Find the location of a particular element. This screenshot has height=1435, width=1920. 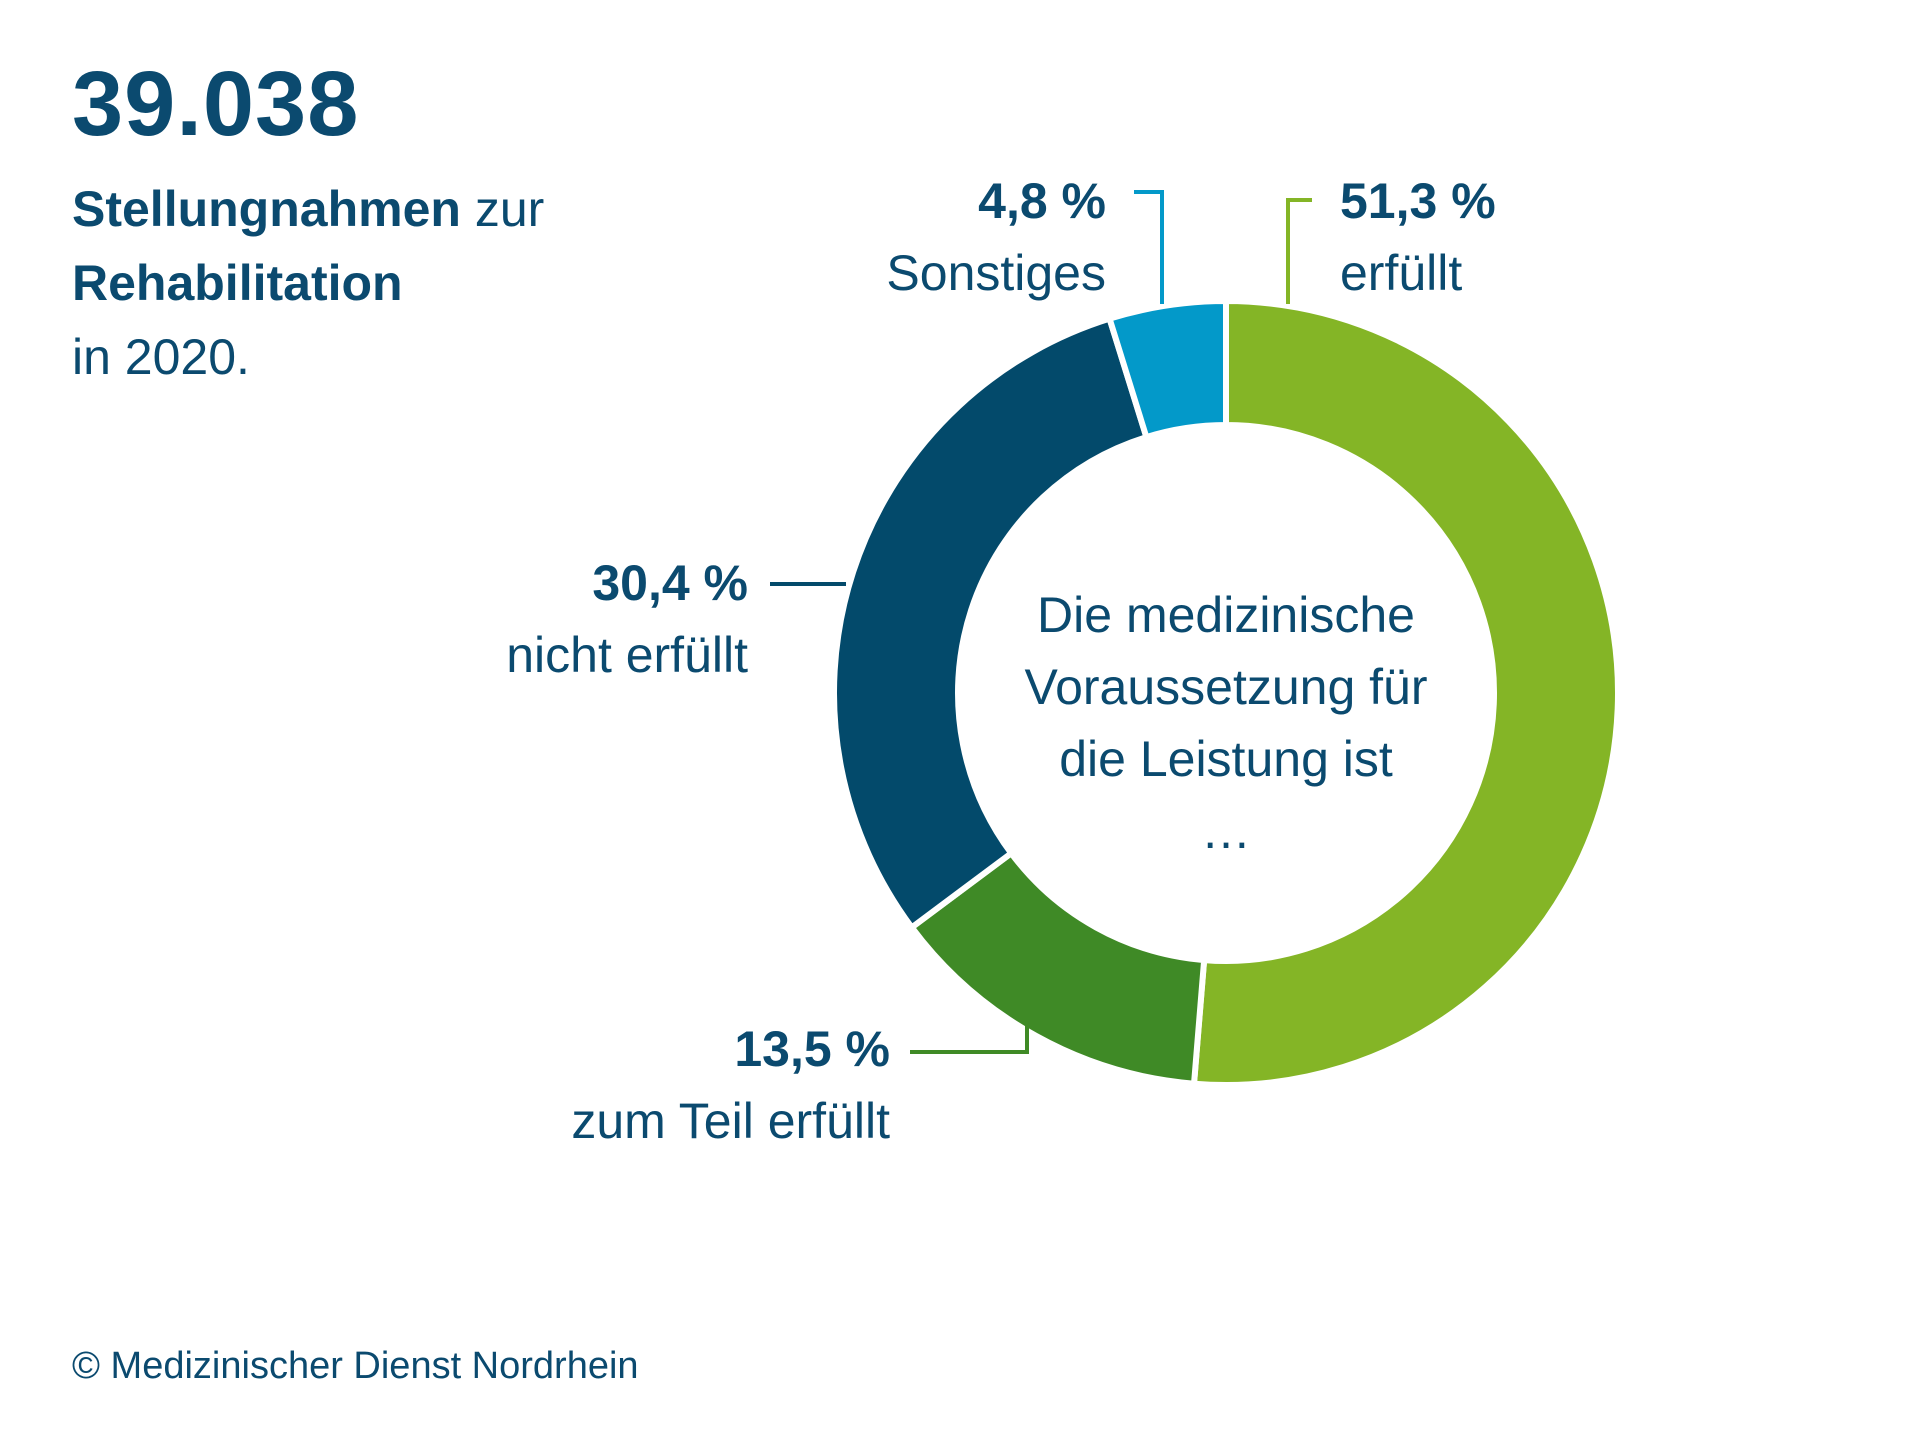

leader-line-zum-teil-erfuellt is located at coordinates (969, 1036).